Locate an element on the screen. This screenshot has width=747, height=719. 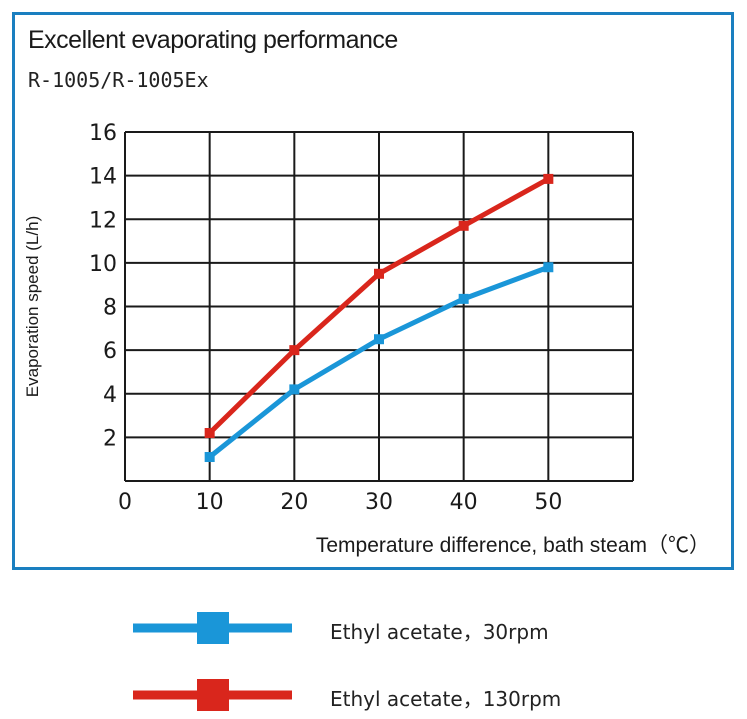
x-tick-label: 0 is located at coordinates (125, 502).